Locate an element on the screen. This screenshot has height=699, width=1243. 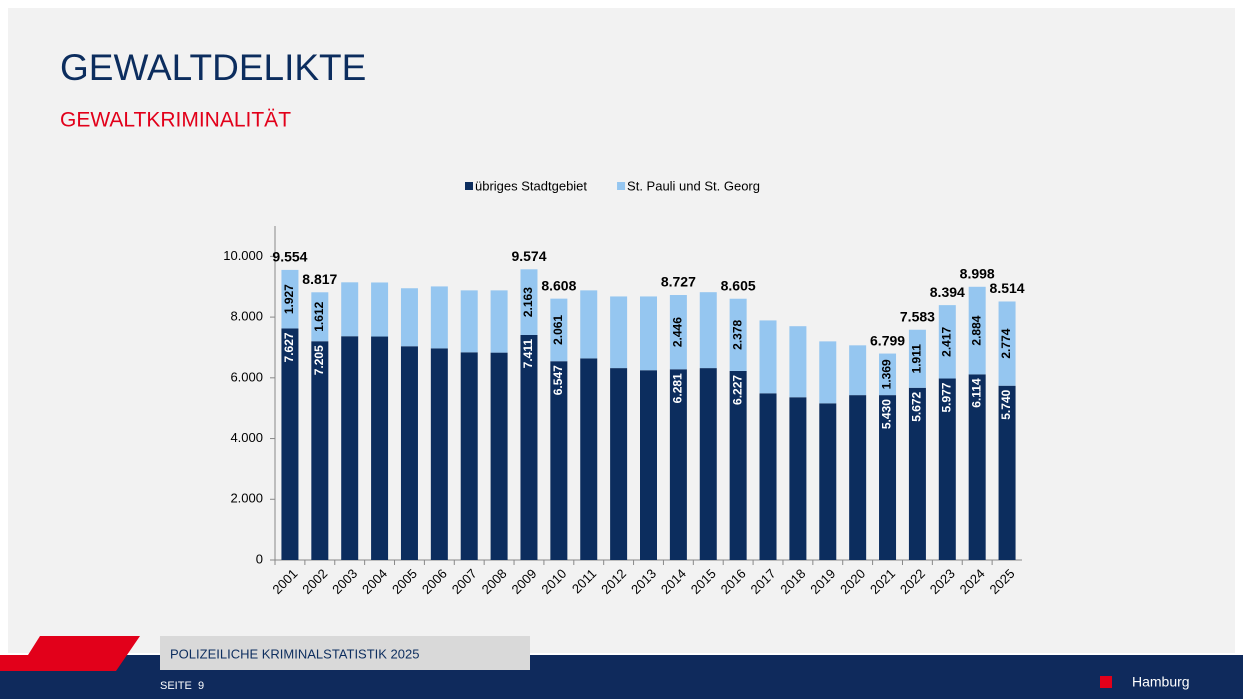
total-label: 9.554 is located at coordinates (289, 257).